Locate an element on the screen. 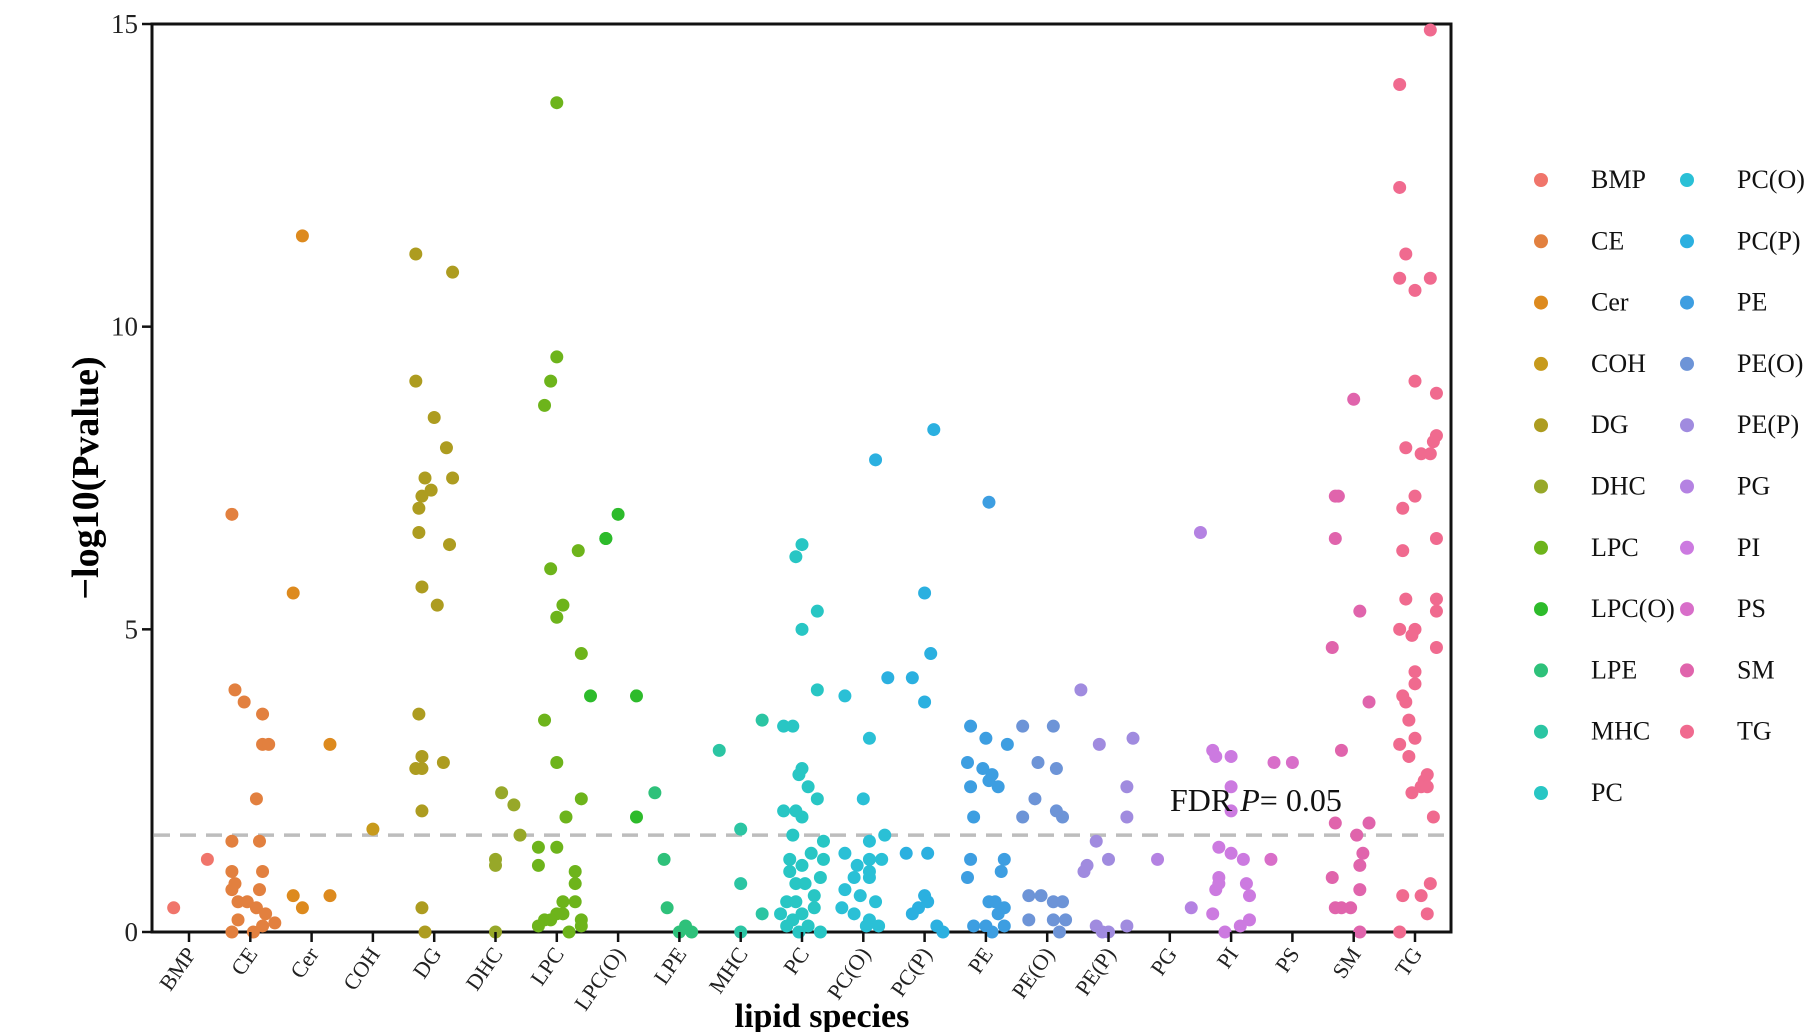  x-tick-label: PE is located at coordinates (980, 960).